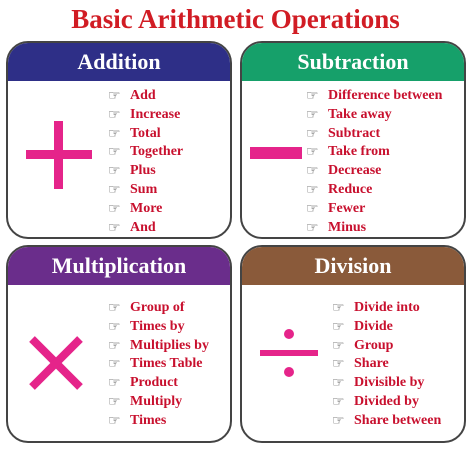  I want to click on list-item-text: More, so click(146, 208).